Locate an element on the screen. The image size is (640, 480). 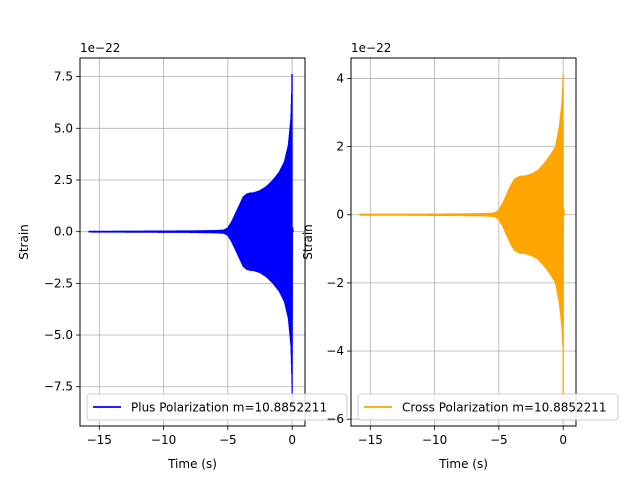
y-tick-label: 5.0 is located at coordinates (63, 128).